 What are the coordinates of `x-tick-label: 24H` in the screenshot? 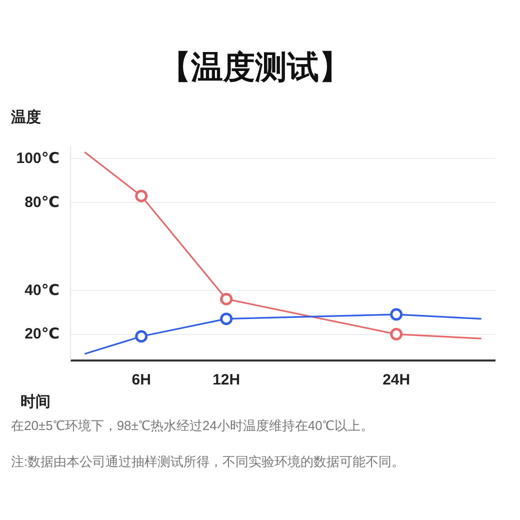 It's located at (396, 380).